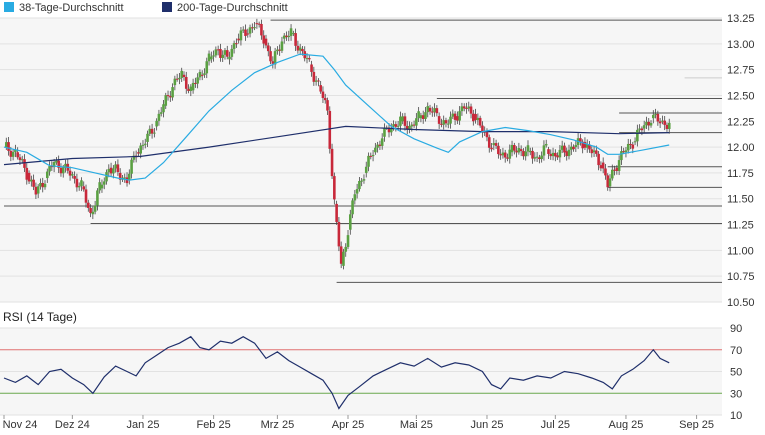 The height and width of the screenshot is (435, 765). What do you see at coordinates (555, 424) in the screenshot?
I see `x-tick-label: Jul 25` at bounding box center [555, 424].